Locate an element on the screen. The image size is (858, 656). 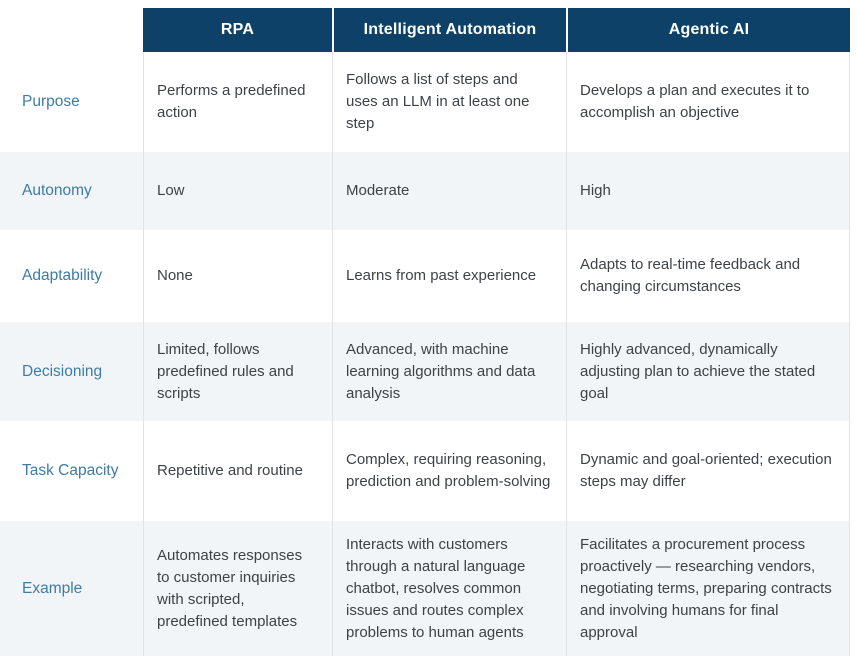
row-label-adaptability: Adaptability is located at coordinates (71, 276).